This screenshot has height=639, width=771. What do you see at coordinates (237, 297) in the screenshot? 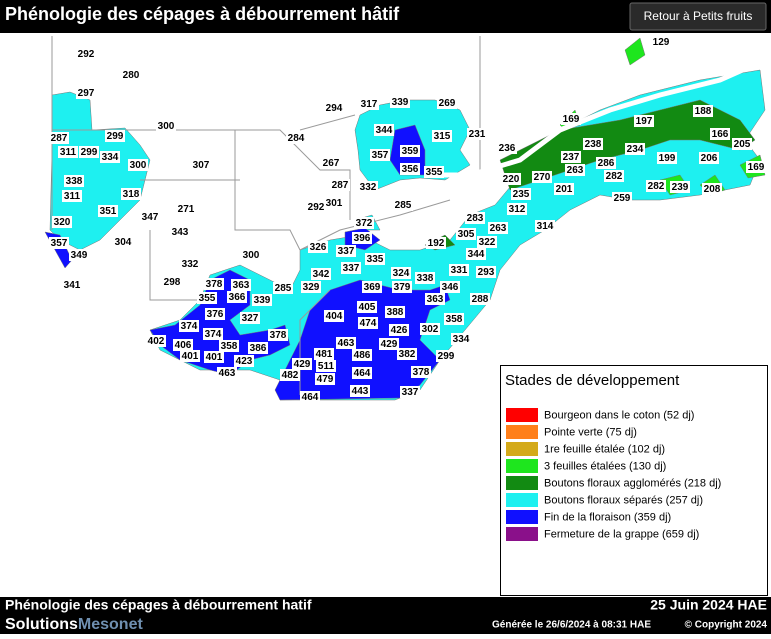
I see `station-value: 366` at bounding box center [237, 297].